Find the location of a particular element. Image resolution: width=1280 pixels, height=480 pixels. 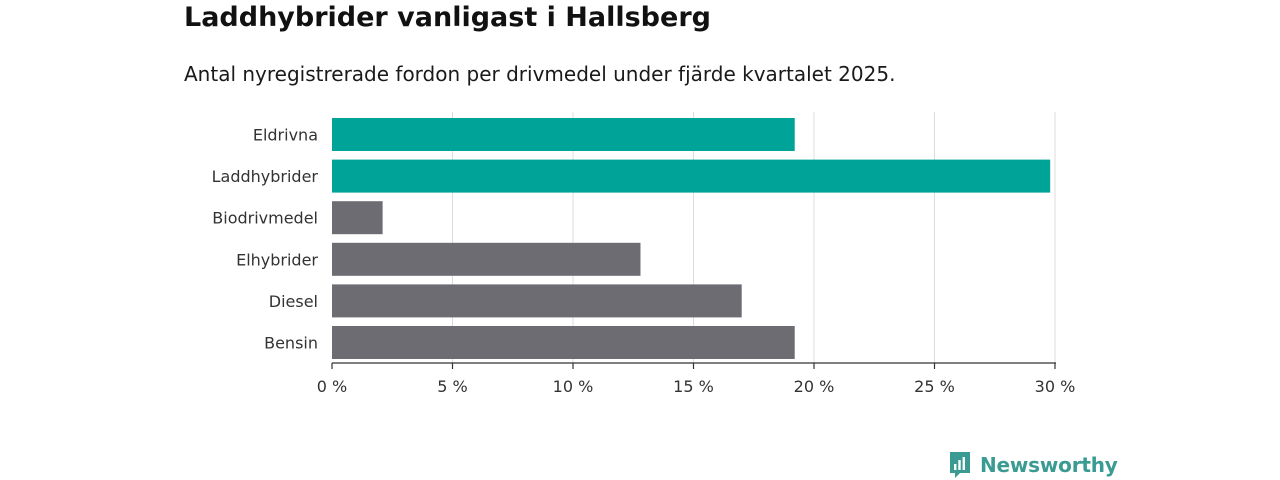

category-label: Biodrivmedel is located at coordinates (265, 218).